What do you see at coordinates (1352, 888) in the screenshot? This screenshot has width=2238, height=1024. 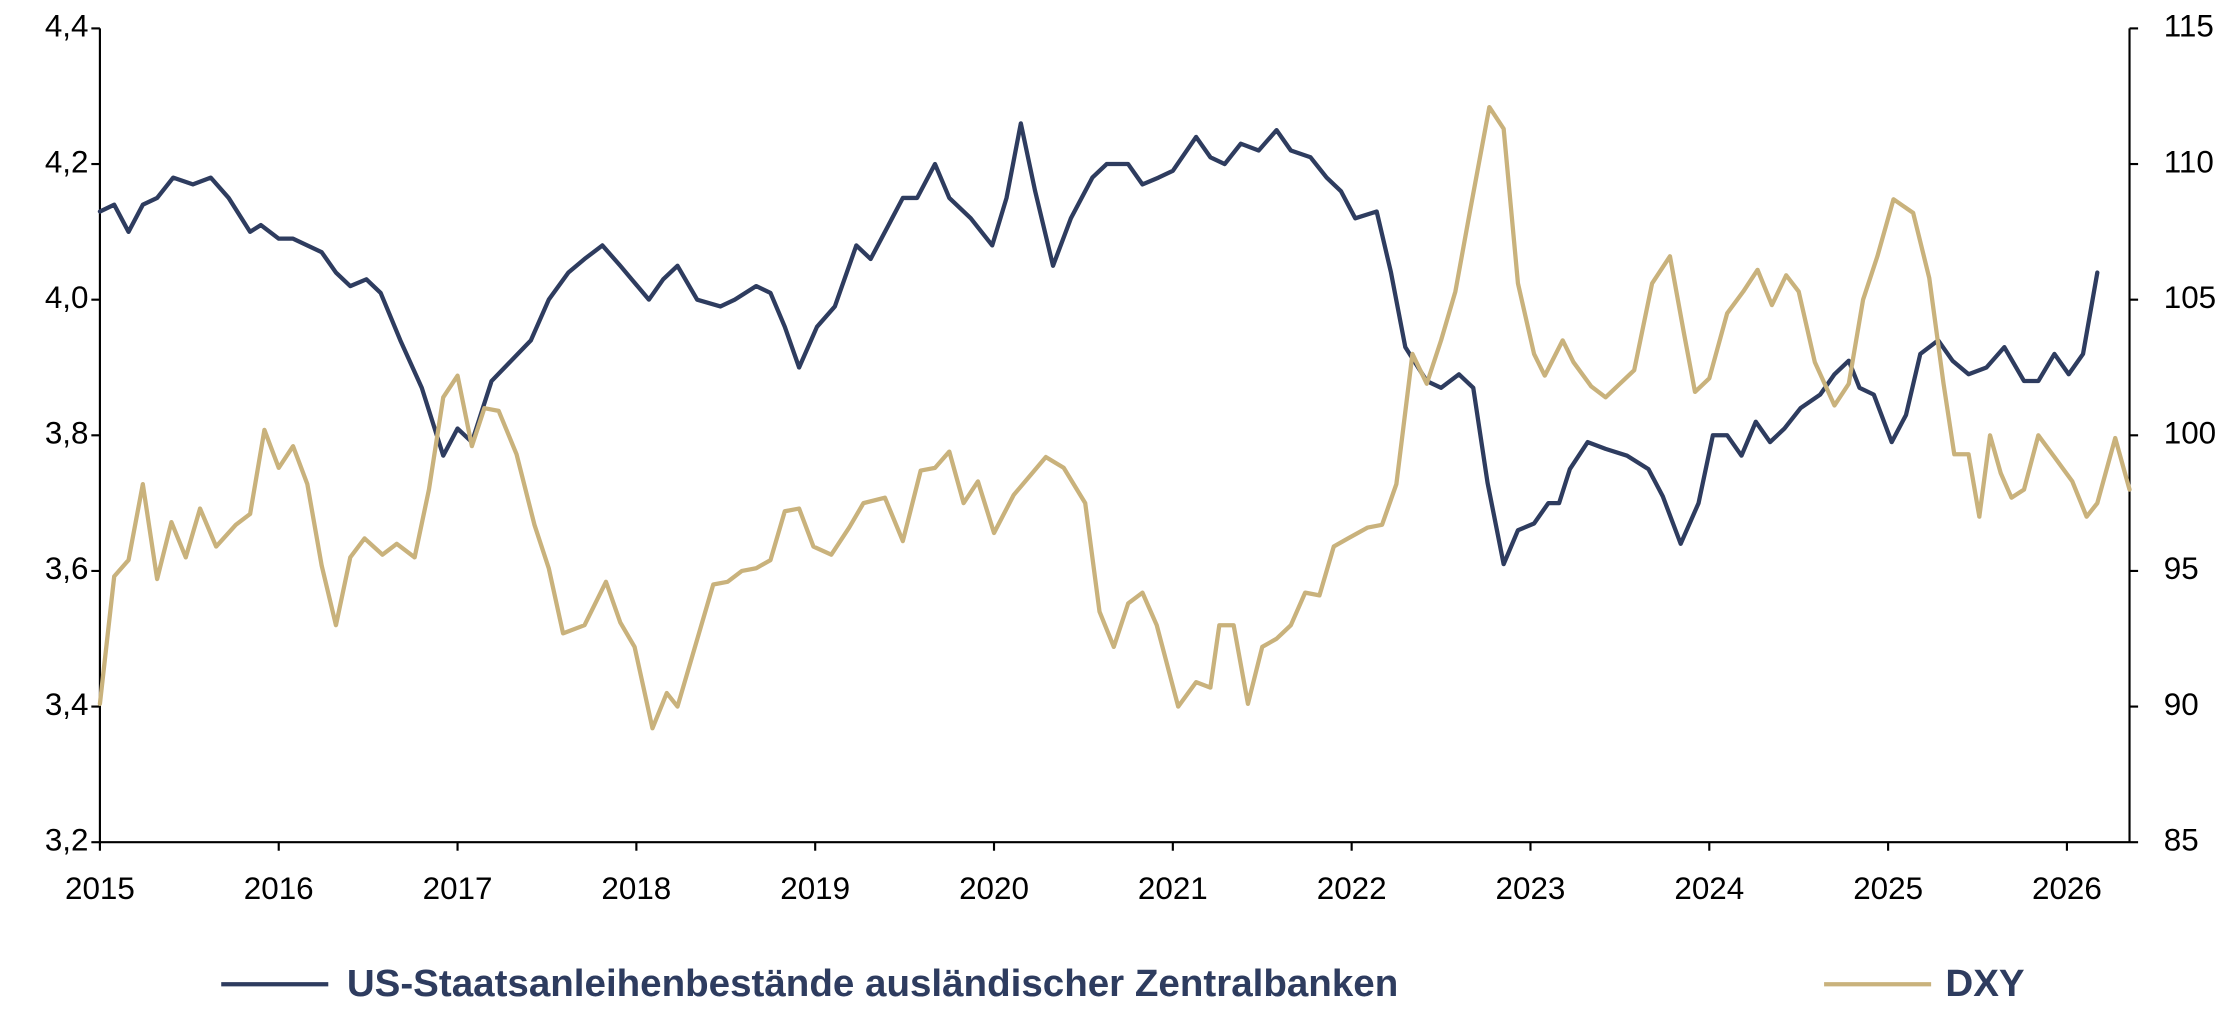 I see `x-tick-label: 2022` at bounding box center [1352, 888].